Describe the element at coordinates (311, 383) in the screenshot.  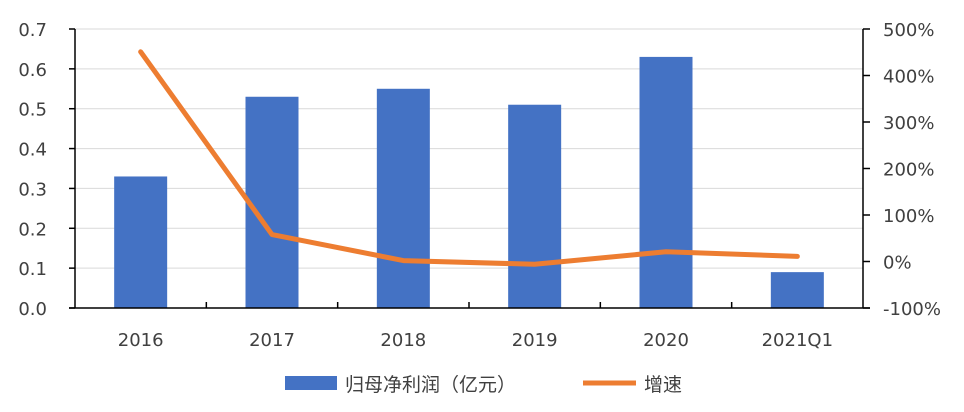
I see `legend-swatch-bar` at that location.